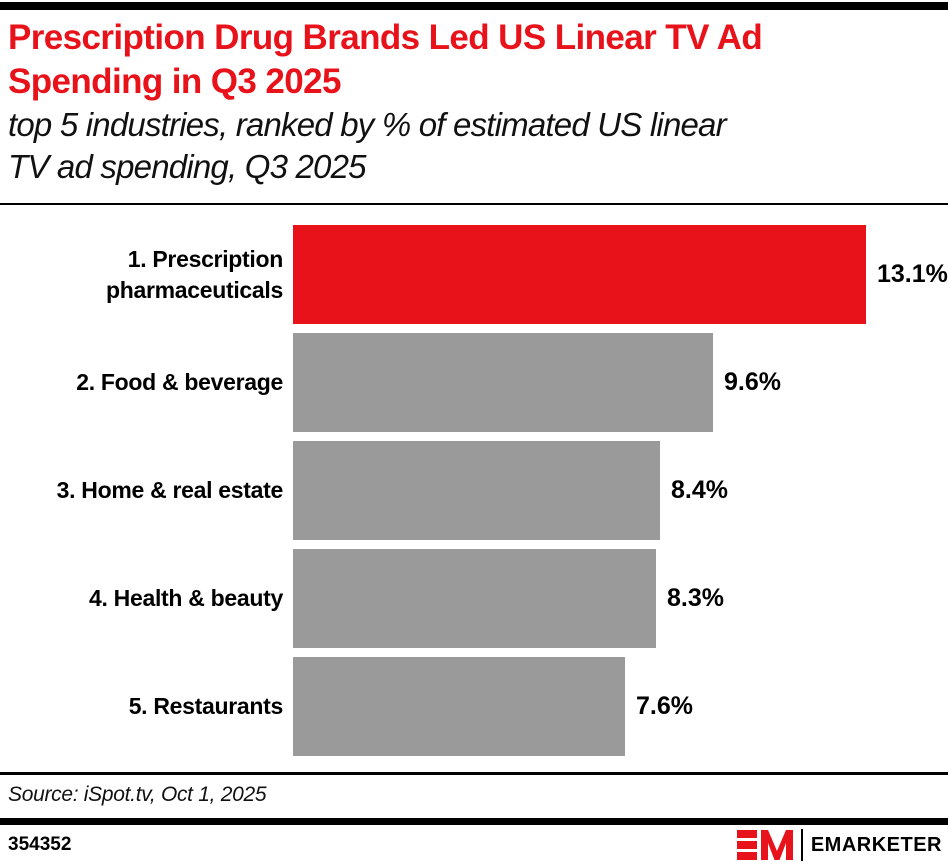  Describe the element at coordinates (876, 844) in the screenshot. I see `brand-name: EMARKETER` at that location.